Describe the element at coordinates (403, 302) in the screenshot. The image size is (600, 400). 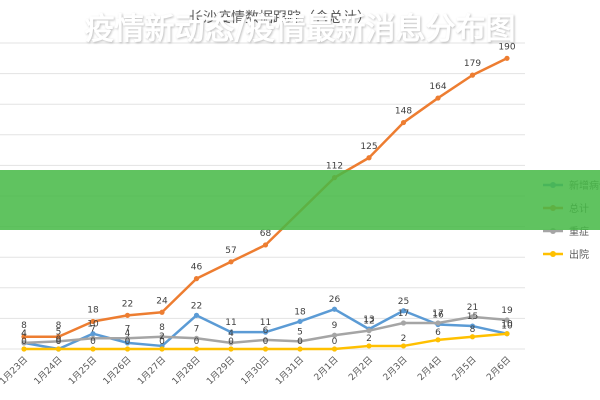
I see `data-label: 25` at that location.